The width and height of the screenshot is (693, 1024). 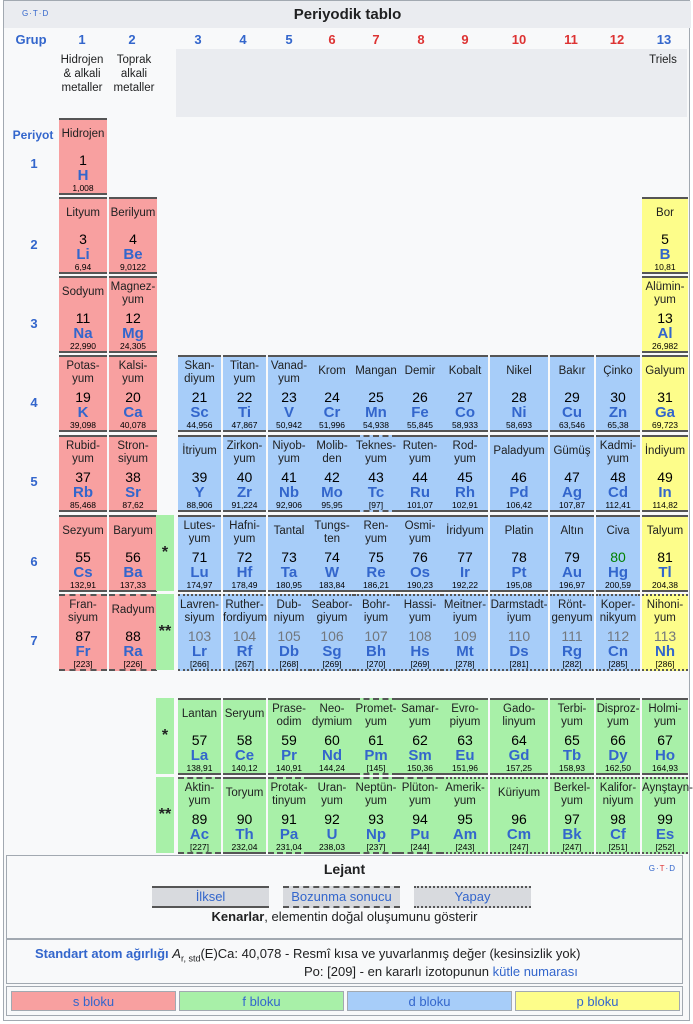 I want to click on element-Ra: Radyum 88 Ra [226], so click(x=133, y=632).